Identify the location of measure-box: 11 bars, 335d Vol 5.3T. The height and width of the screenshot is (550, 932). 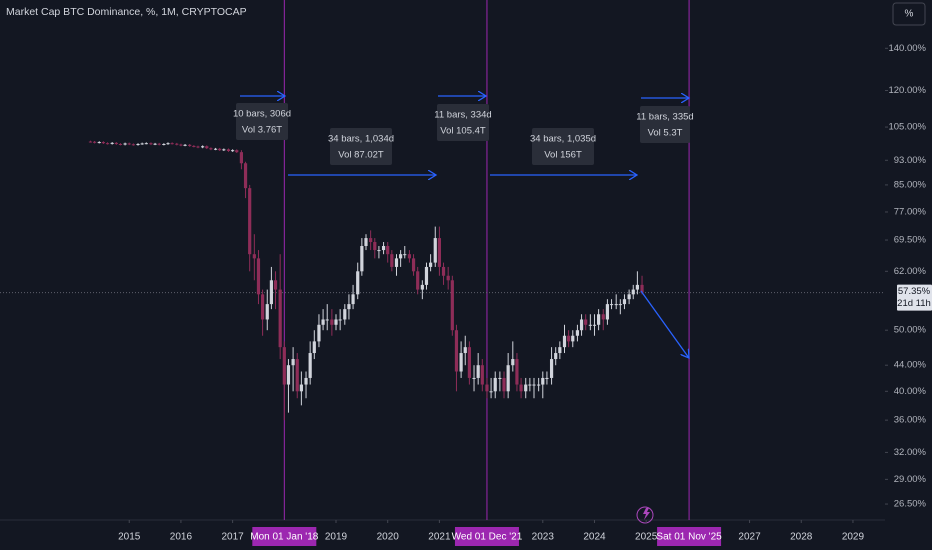
(665, 124).